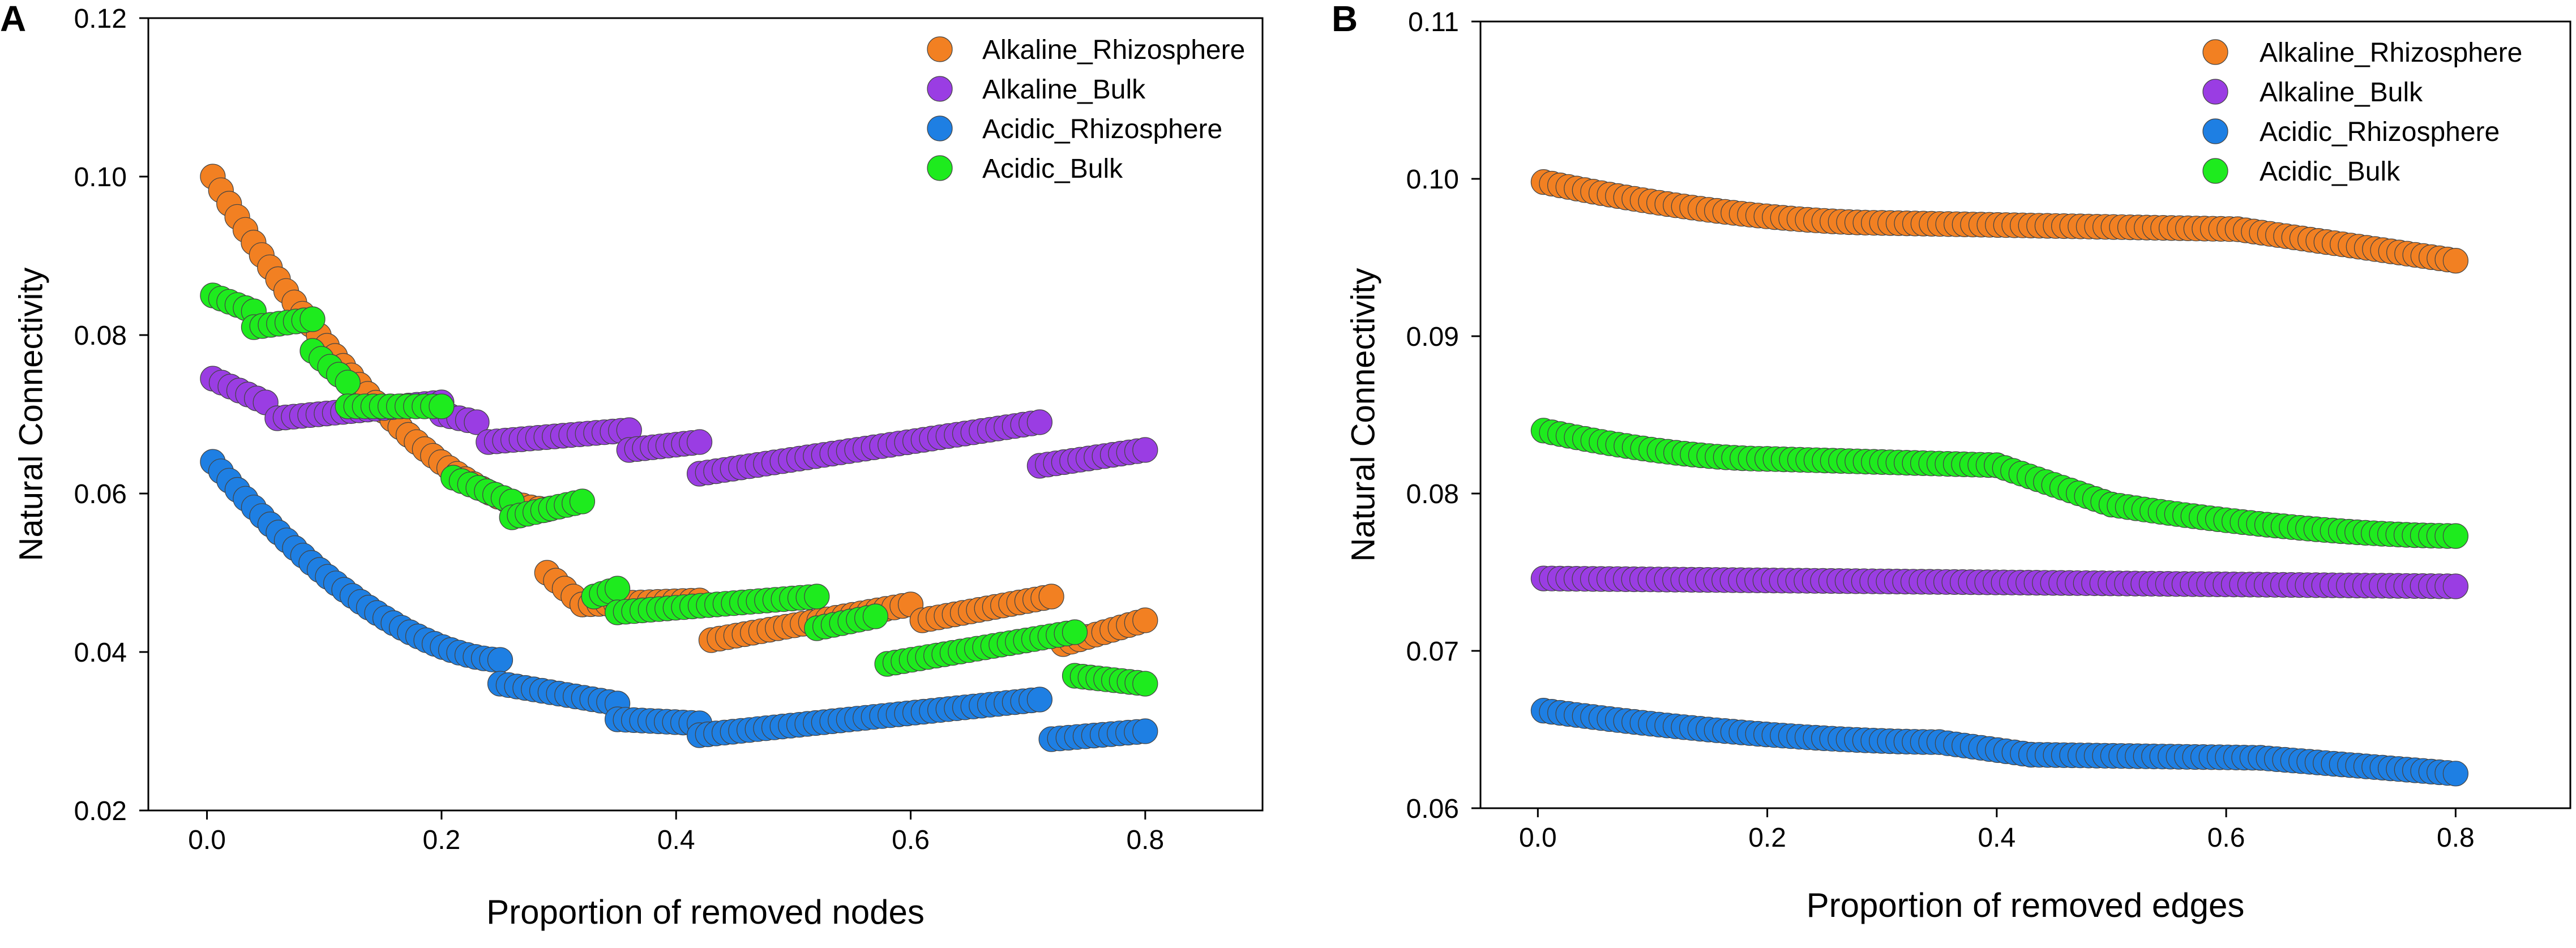 This screenshot has width=2576, height=948. I want to click on y-tick-label-a: 0.12, so click(100, 19).